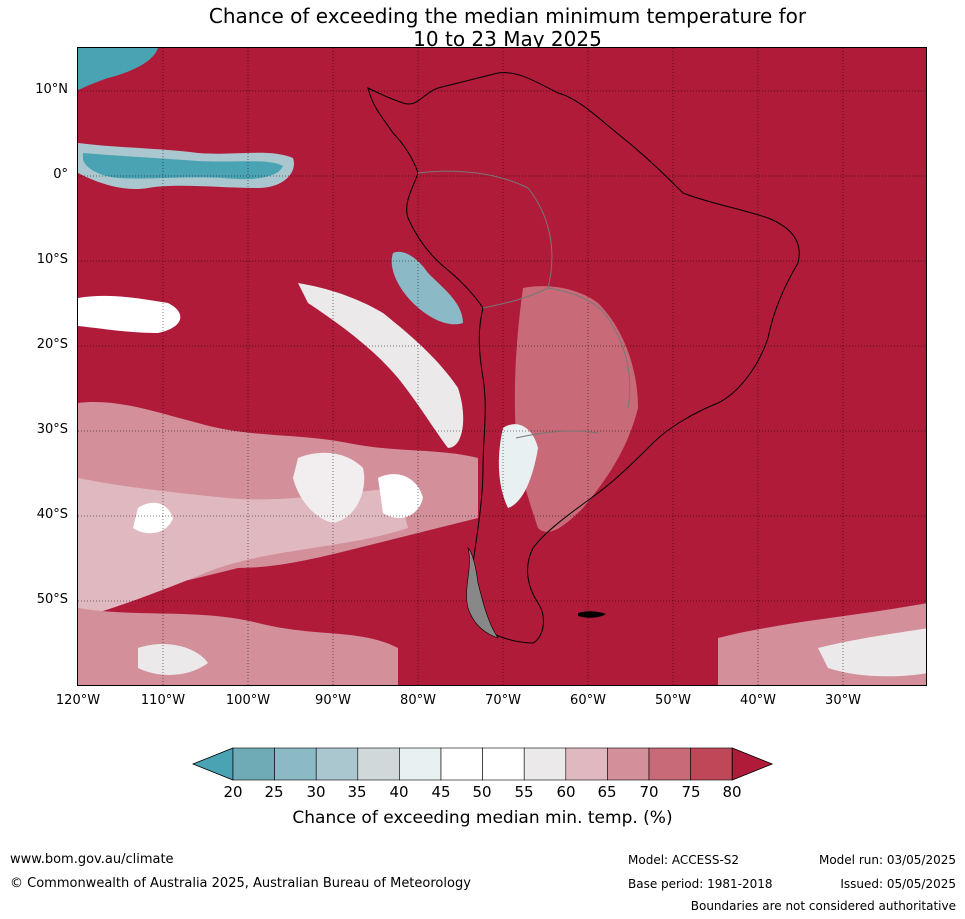  Describe the element at coordinates (588, 700) in the screenshot. I see `lon-label-60w: 60°W` at that location.